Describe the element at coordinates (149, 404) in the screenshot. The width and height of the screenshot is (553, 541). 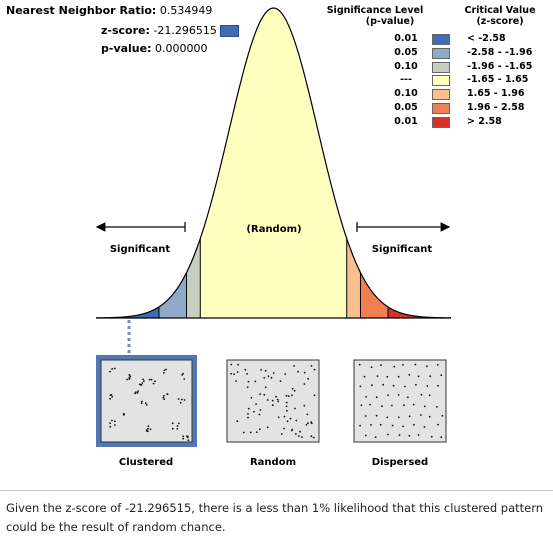
I see `clustered-points` at that location.